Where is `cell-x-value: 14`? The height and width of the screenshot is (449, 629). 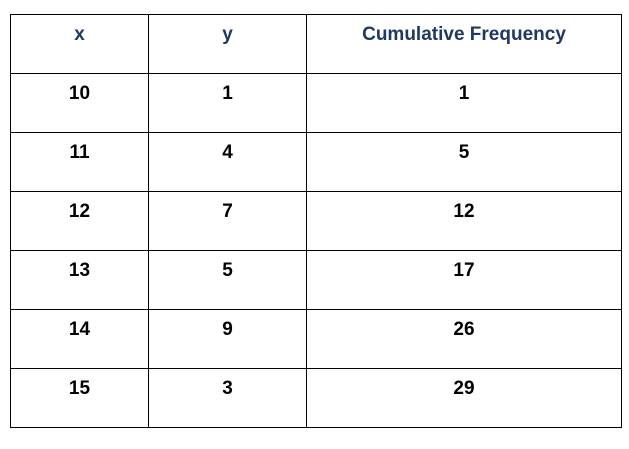 cell-x-value: 14 is located at coordinates (79, 329).